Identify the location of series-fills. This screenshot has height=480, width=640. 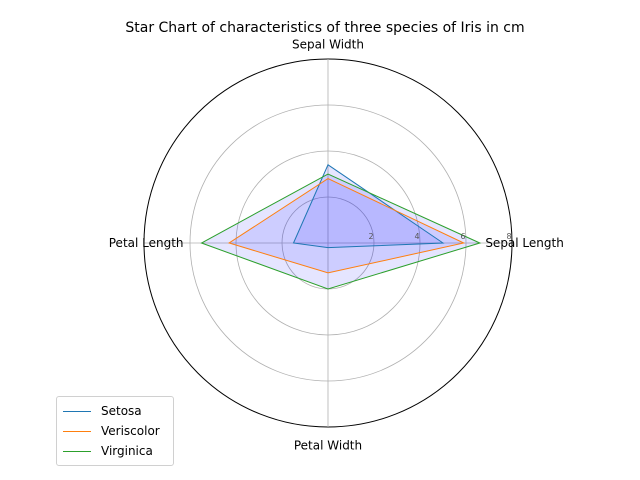
(340, 226).